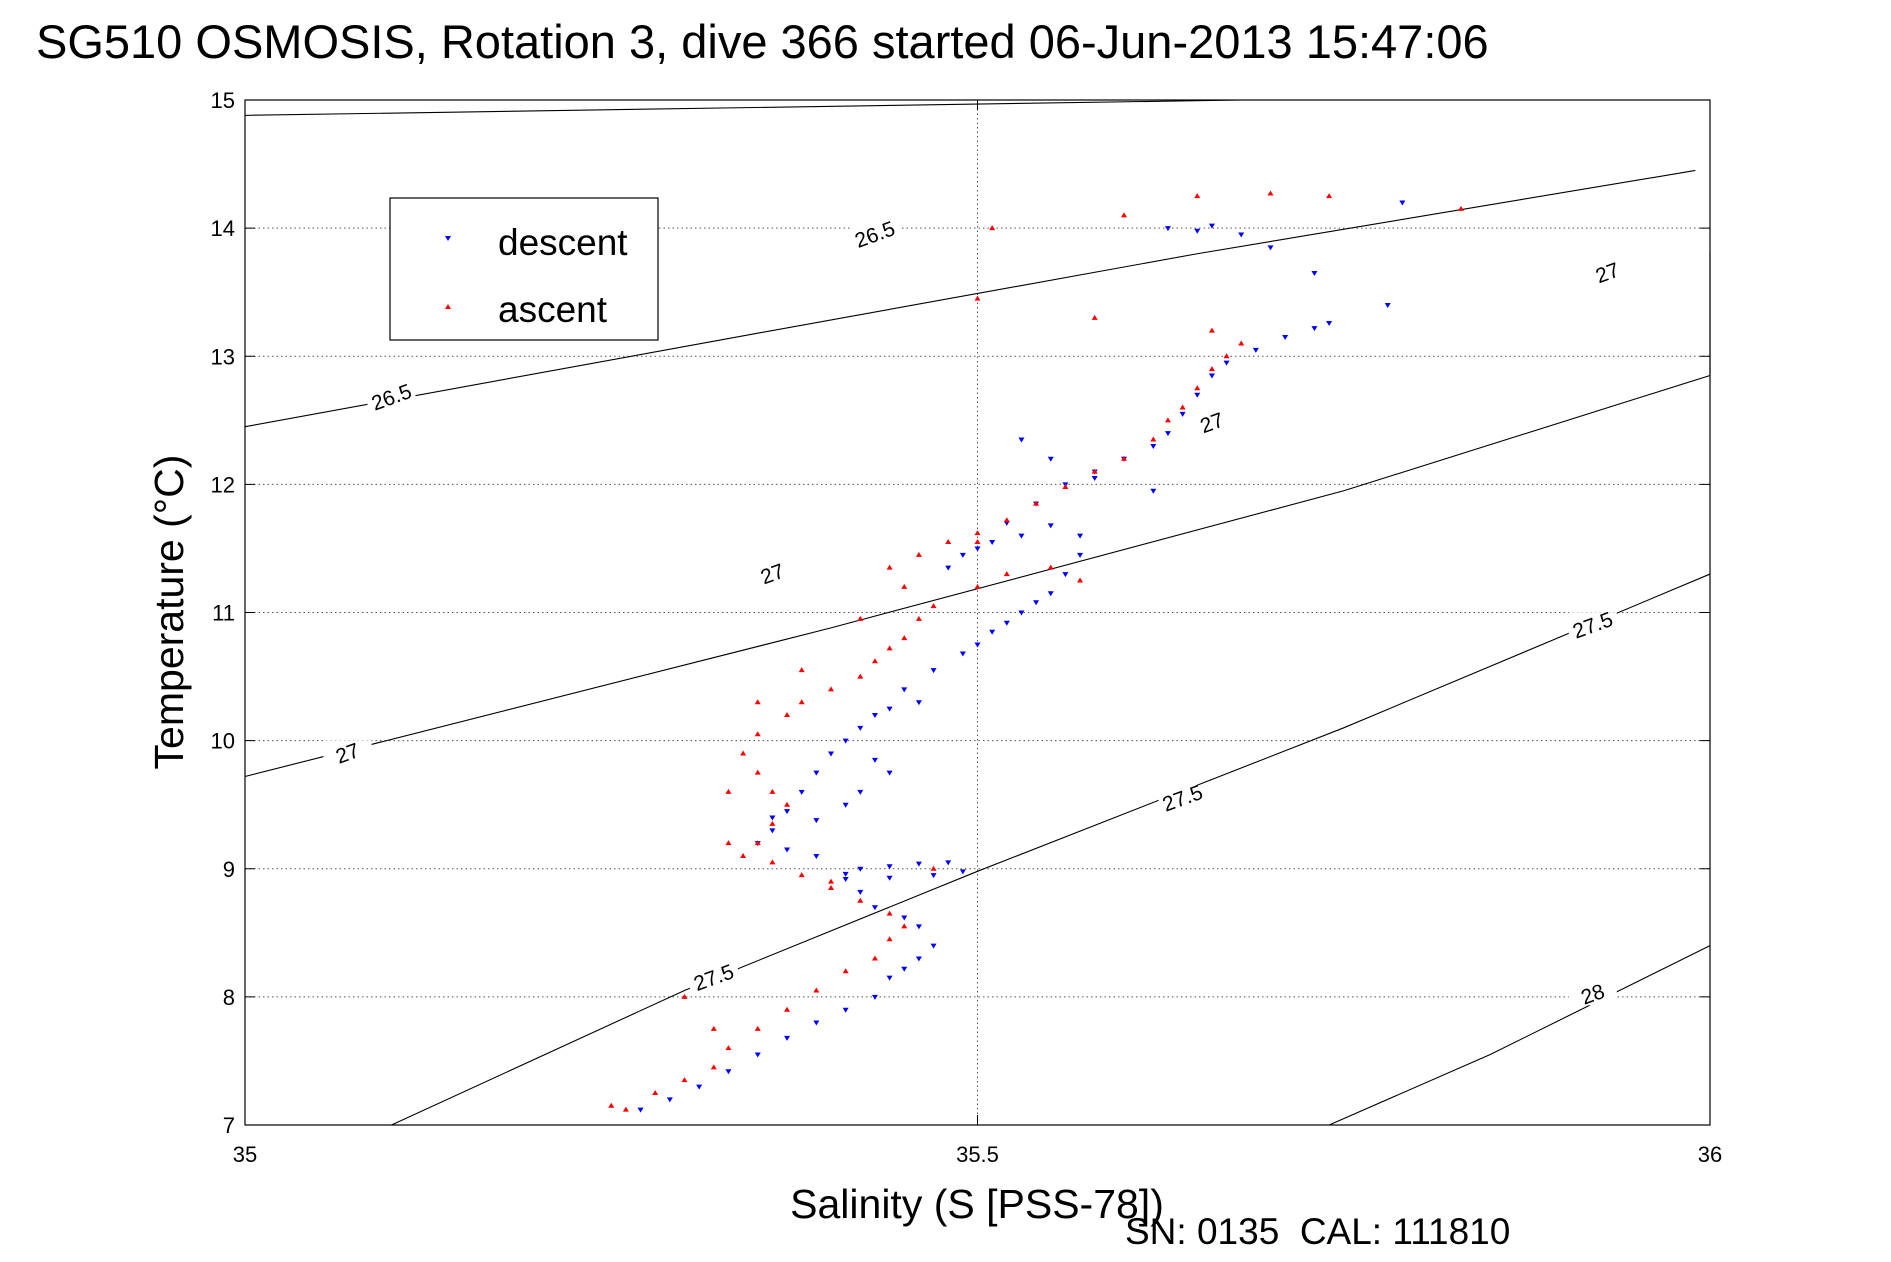  What do you see at coordinates (1710, 1154) in the screenshot?
I see `x-tick-label: 36` at bounding box center [1710, 1154].